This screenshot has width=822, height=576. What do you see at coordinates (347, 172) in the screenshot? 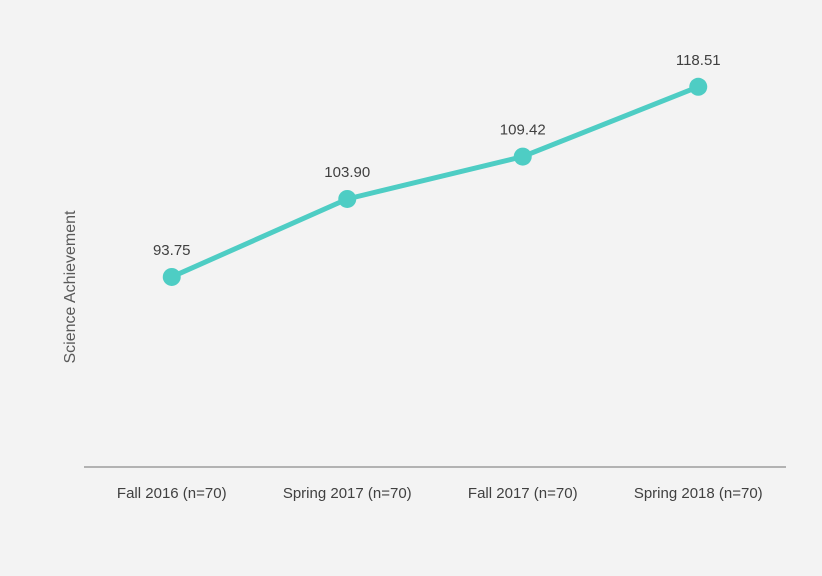
I see `data-label: 103.90` at bounding box center [347, 172].